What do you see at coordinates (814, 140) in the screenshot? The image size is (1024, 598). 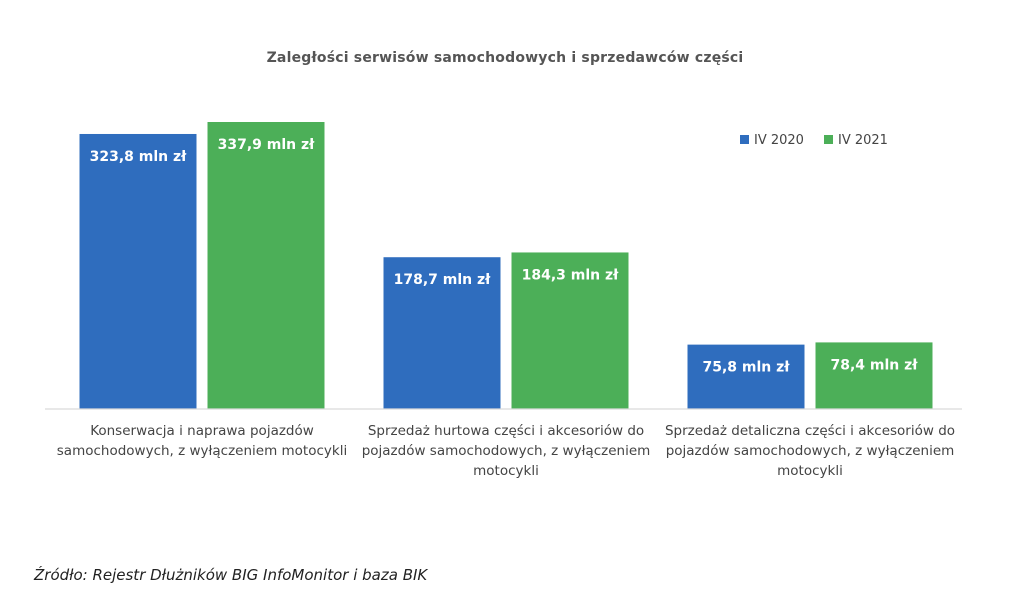 I see `legend: IV 2020 IV 2021` at bounding box center [814, 140].